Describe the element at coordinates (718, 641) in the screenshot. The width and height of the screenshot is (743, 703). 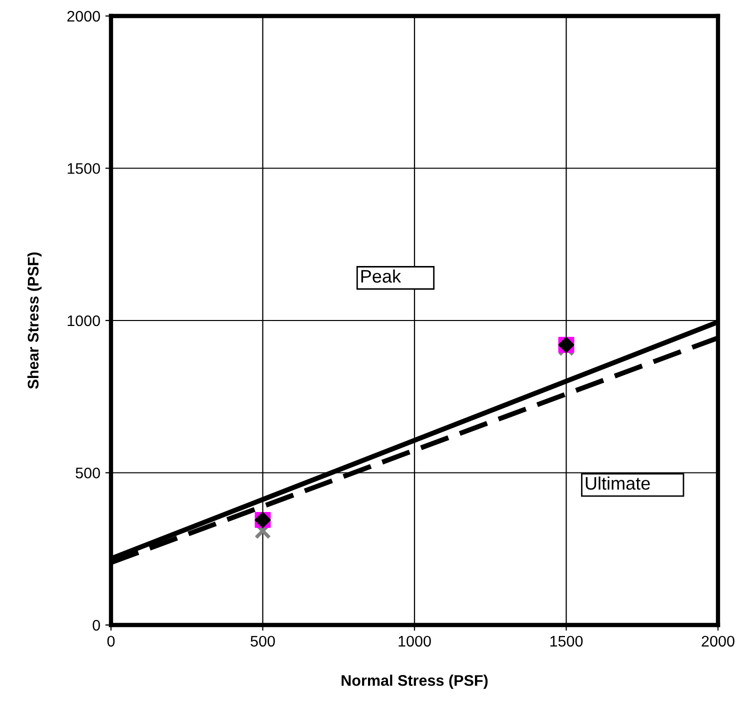
I see `x-tick-label: 2000` at that location.